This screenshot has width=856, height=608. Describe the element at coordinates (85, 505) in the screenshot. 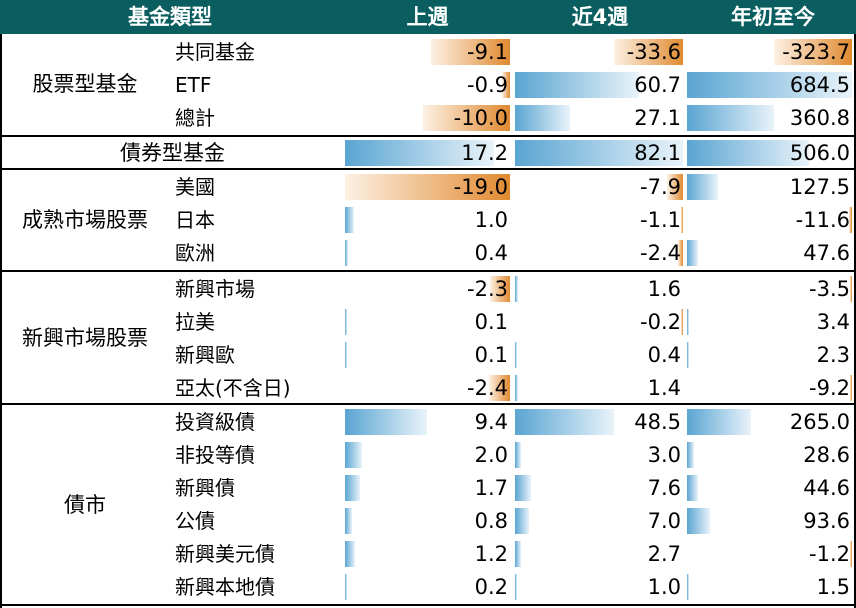

I see `group-label: 債市` at that location.